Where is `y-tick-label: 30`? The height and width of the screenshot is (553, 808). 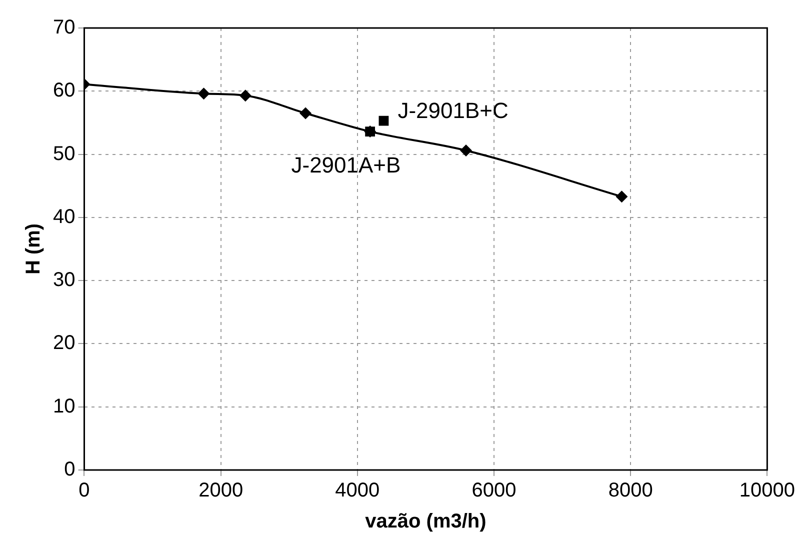
y-tick-label: 30 is located at coordinates (64, 280).